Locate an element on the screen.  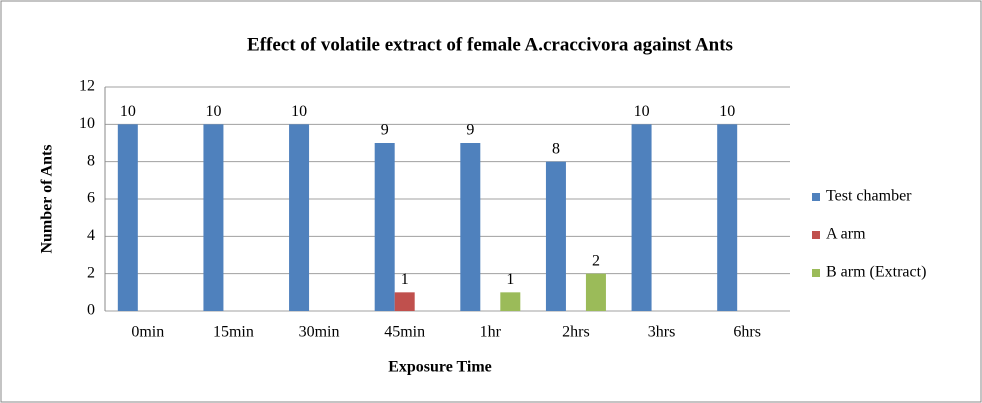
y-axis-label: Number of Ants is located at coordinates (47, 198).